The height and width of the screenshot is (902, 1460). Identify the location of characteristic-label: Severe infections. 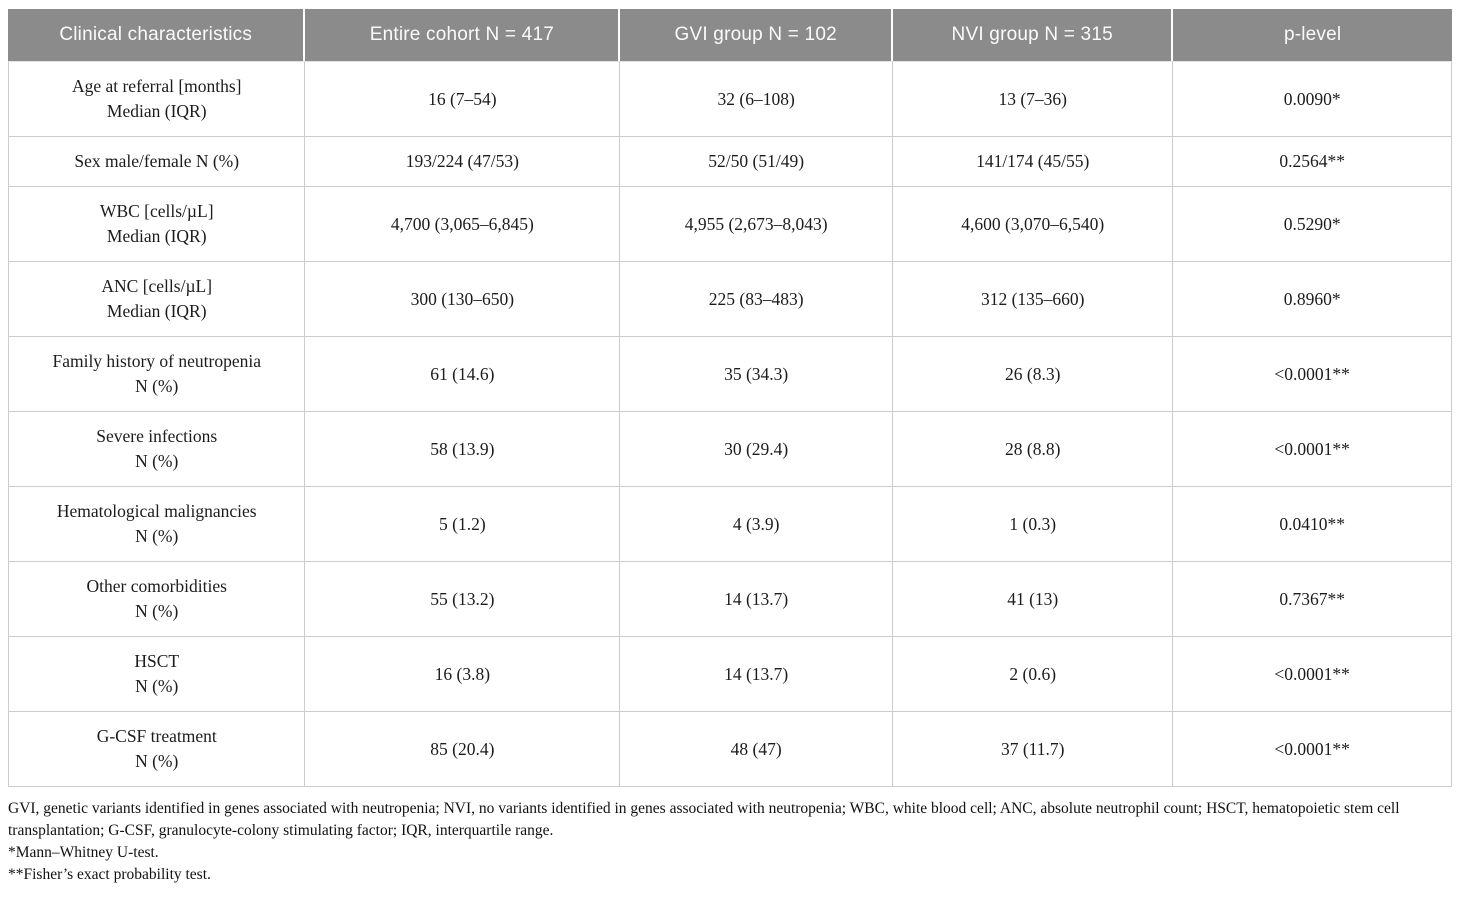
(157, 436).